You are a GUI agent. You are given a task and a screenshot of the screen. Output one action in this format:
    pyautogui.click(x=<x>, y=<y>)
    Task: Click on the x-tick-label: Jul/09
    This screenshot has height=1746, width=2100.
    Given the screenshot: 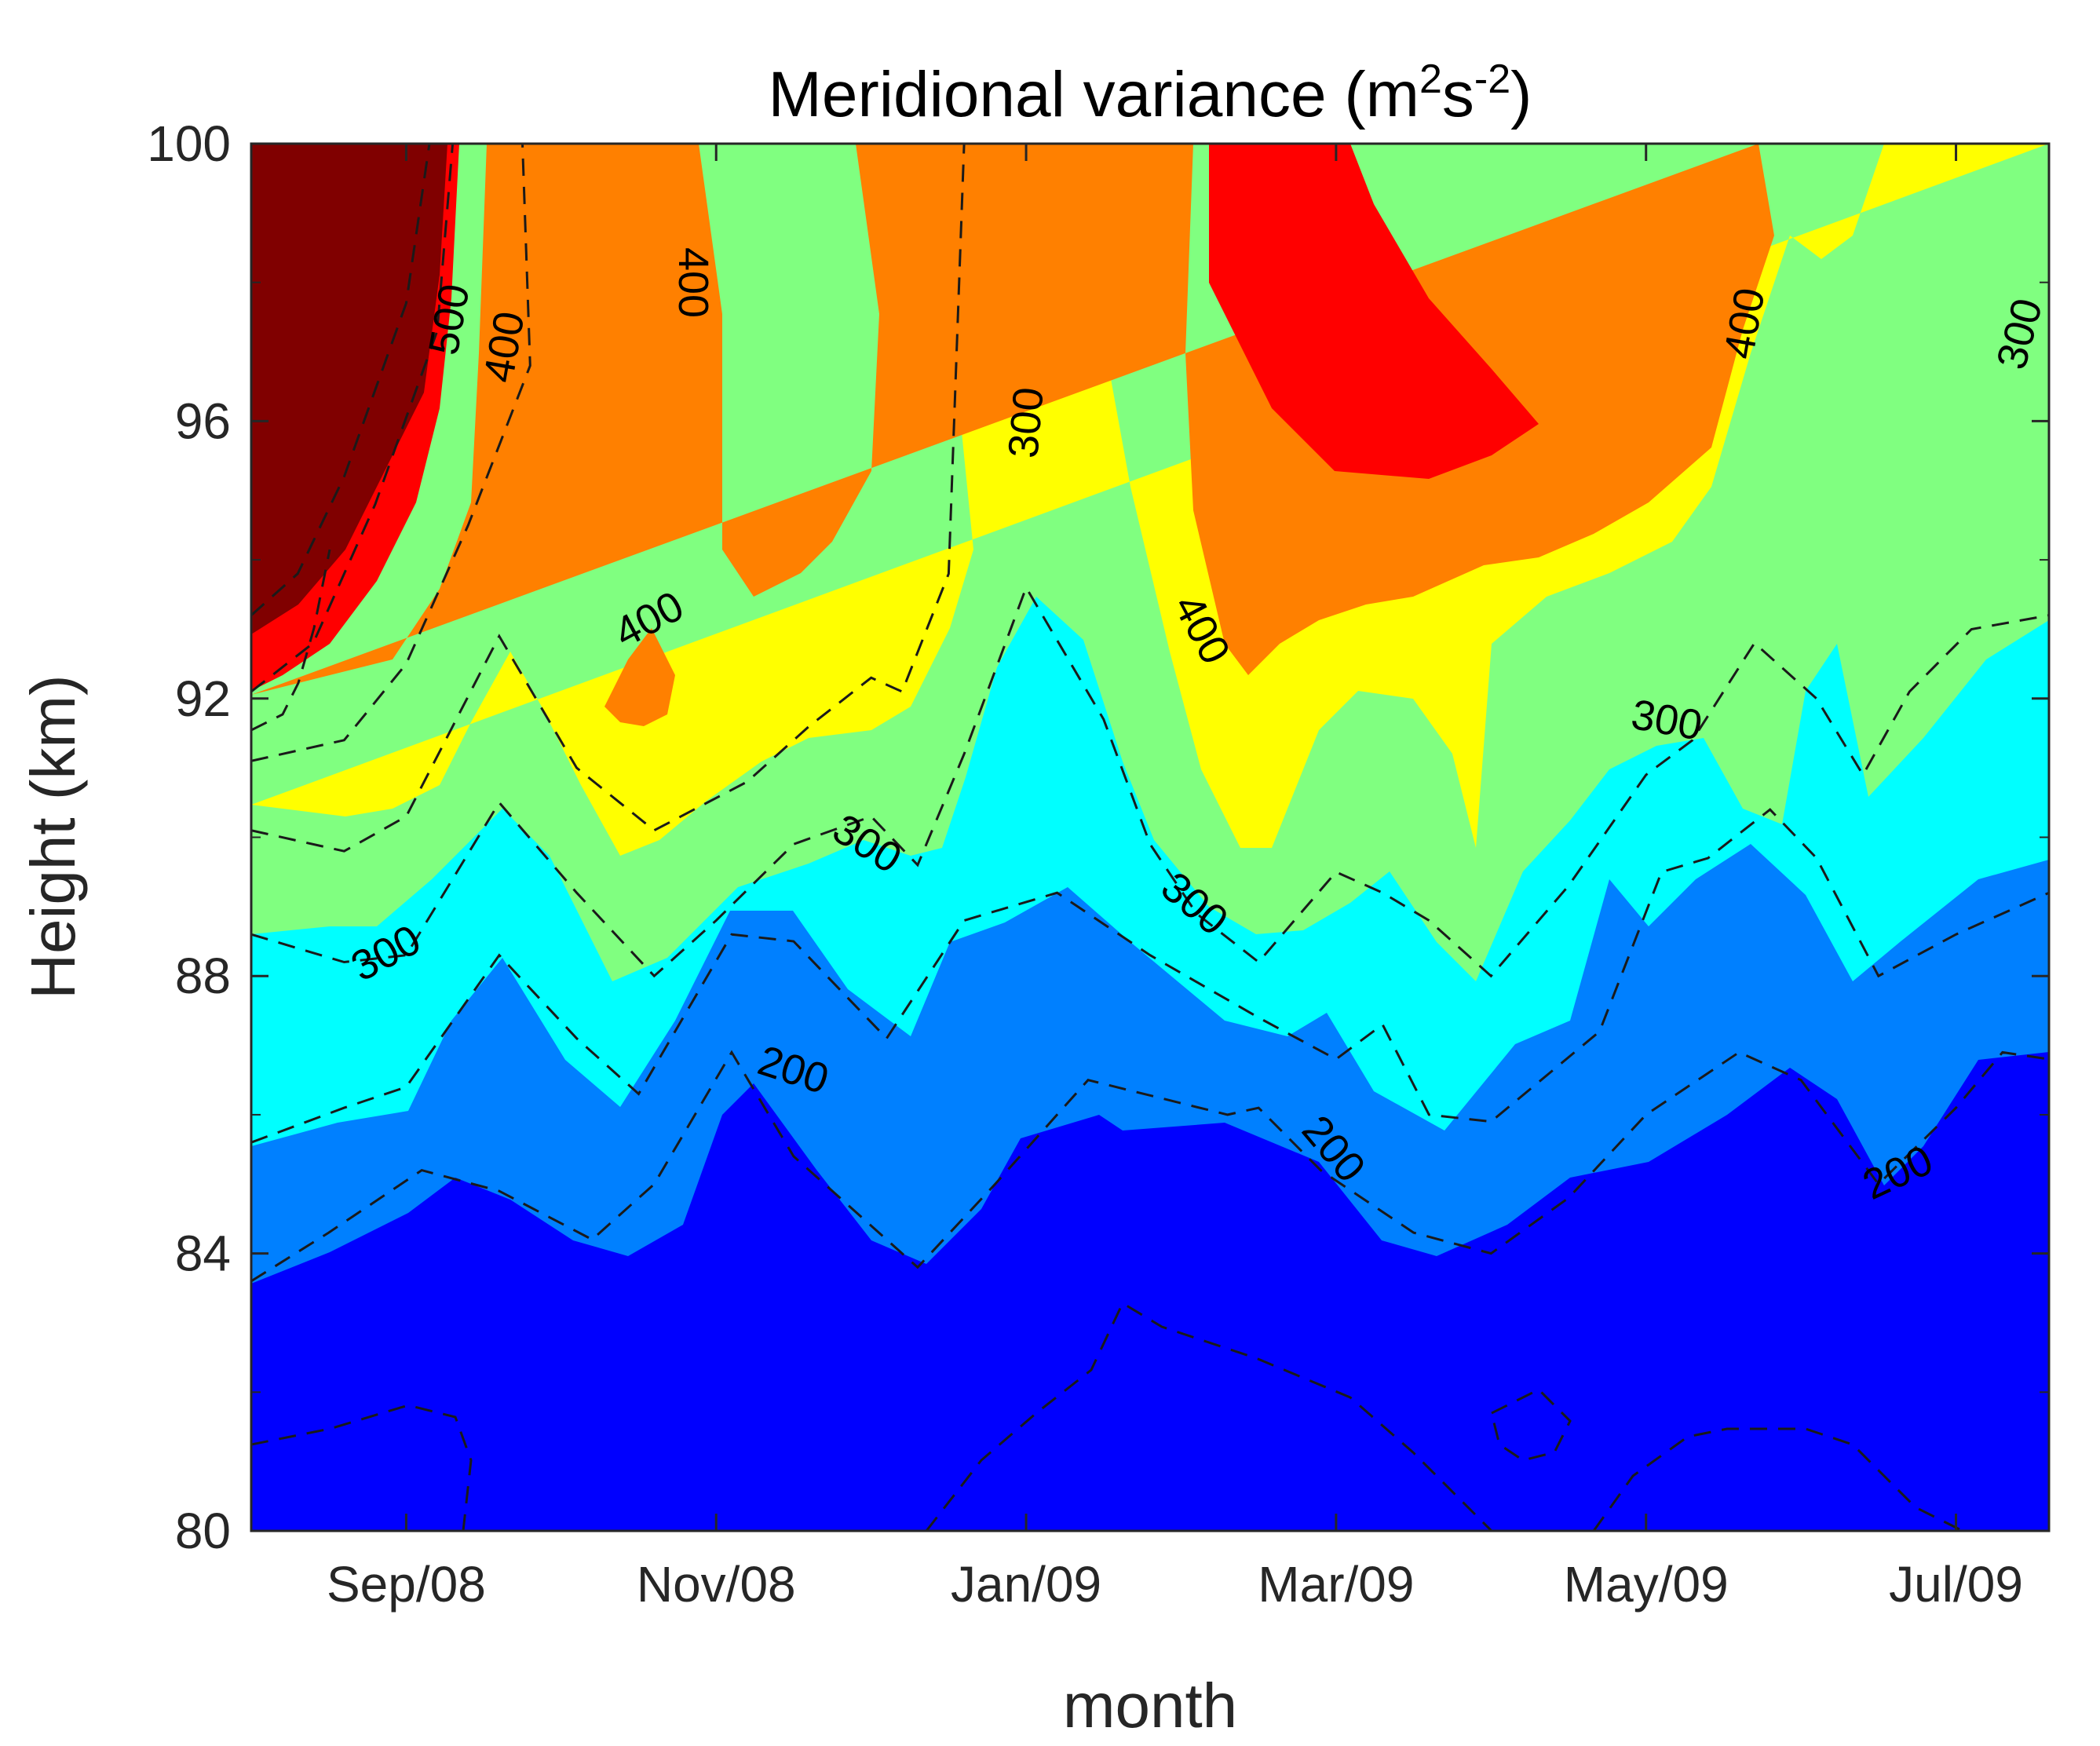 What is the action you would take?
    pyautogui.click(x=1956, y=1584)
    